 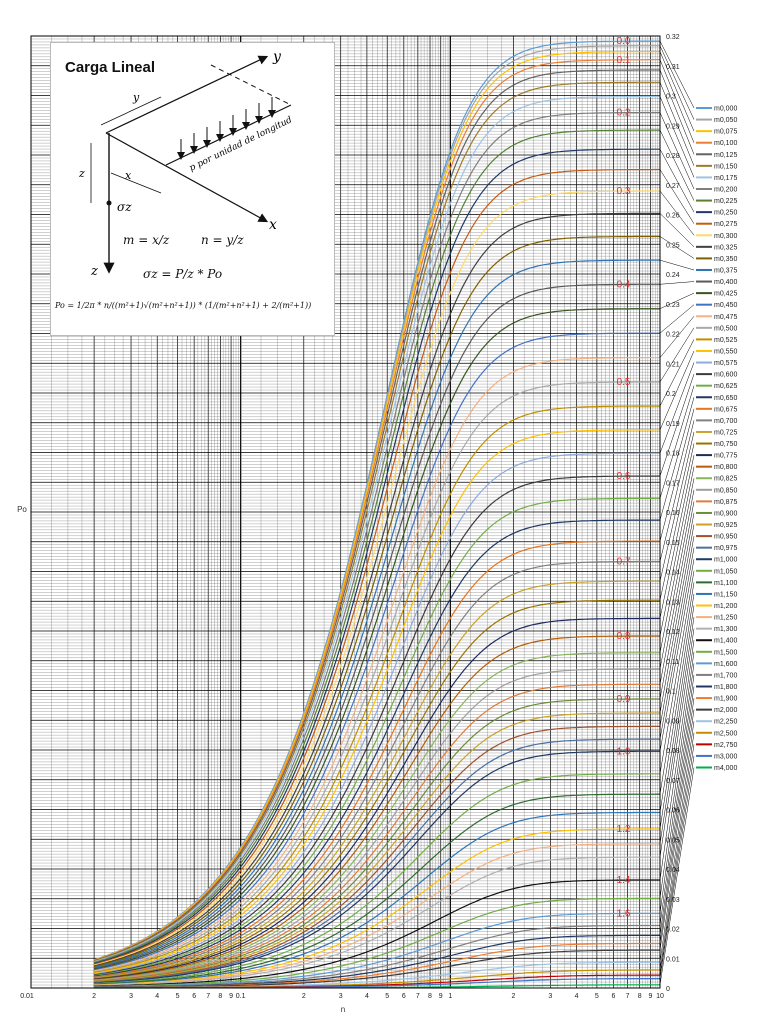 I want to click on x-tick-label: 2, so click(x=304, y=996).